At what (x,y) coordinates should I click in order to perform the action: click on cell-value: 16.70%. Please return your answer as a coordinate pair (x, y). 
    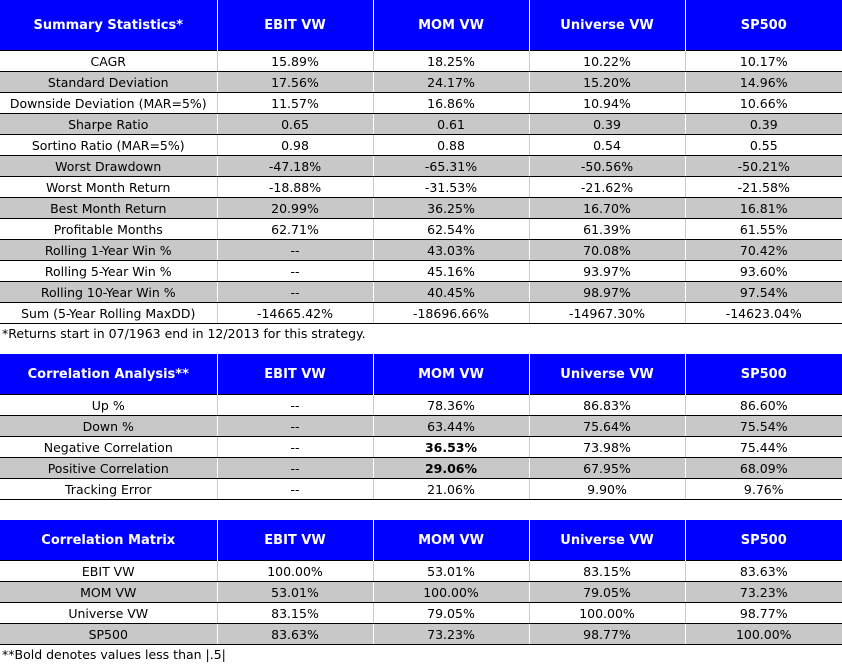
    Looking at the image, I should click on (607, 208).